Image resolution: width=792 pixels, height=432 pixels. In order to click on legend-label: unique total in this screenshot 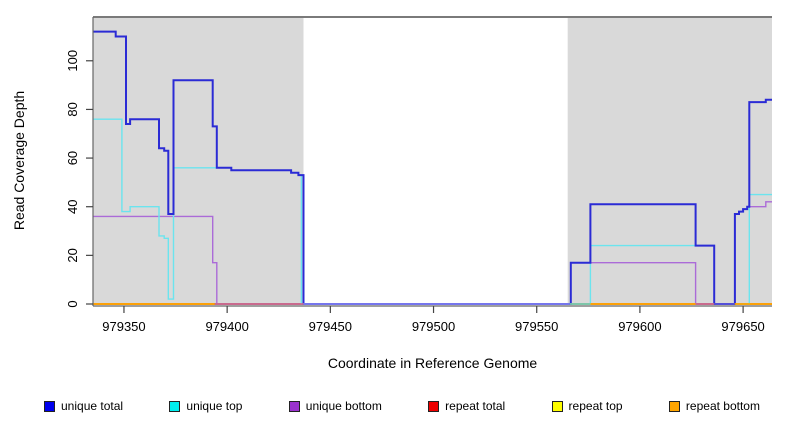, I will do `click(92, 406)`.